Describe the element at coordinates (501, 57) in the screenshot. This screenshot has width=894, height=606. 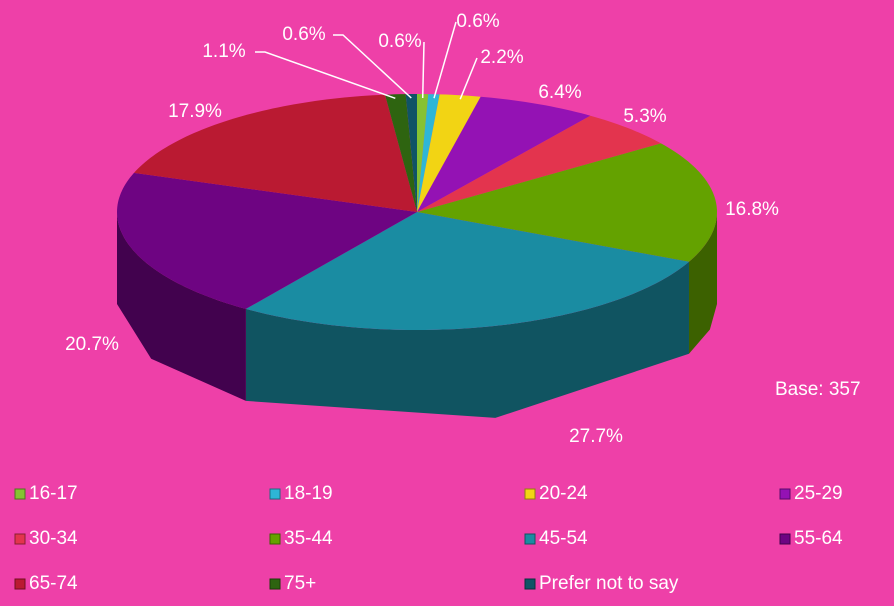
I see `data-label: 2.2%` at that location.